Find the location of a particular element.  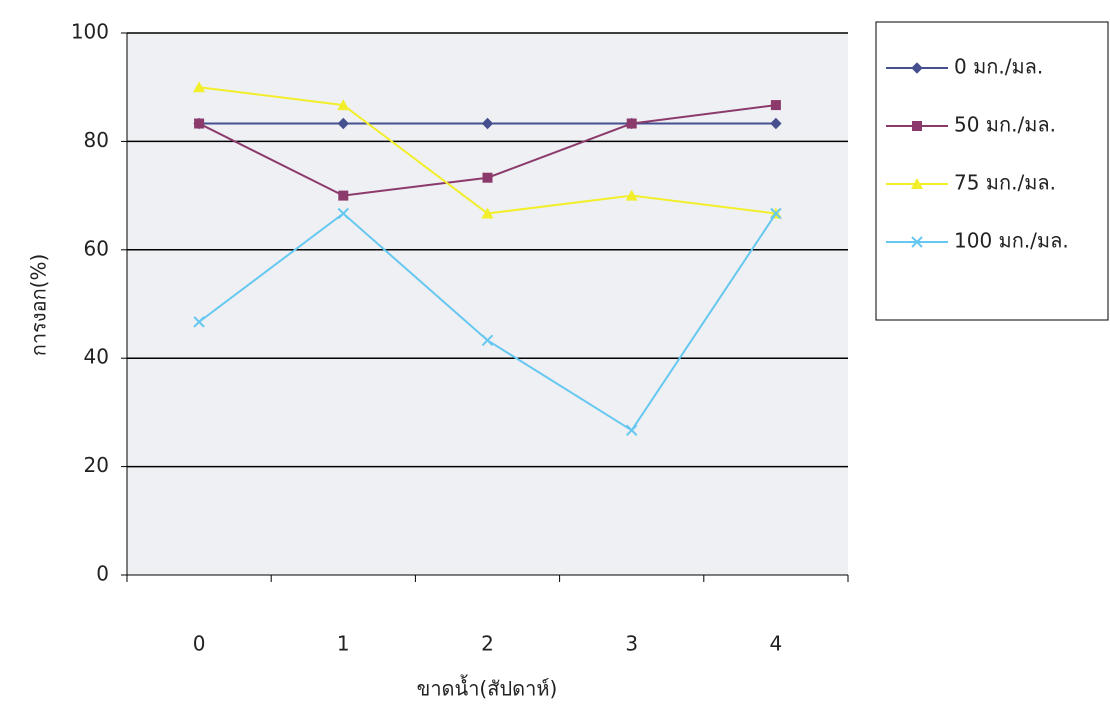

legend-label: 100 มก./มล. is located at coordinates (1011, 241).